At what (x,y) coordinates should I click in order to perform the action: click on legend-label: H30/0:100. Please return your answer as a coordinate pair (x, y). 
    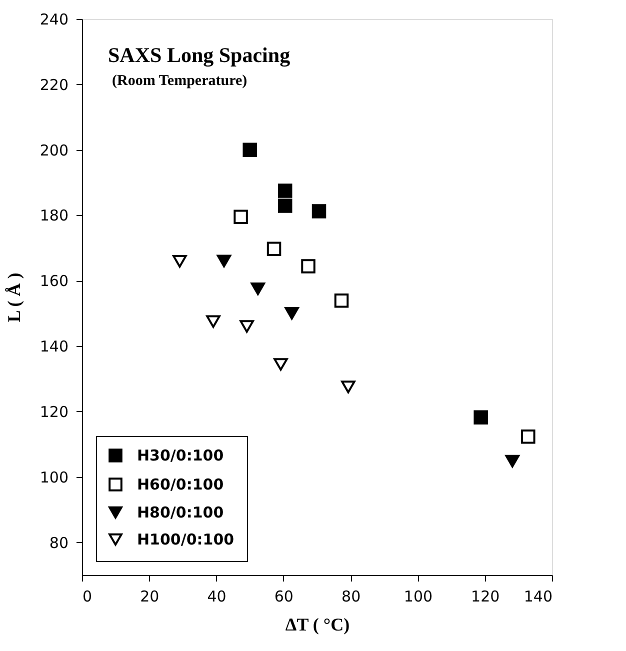
    Looking at the image, I should click on (180, 455).